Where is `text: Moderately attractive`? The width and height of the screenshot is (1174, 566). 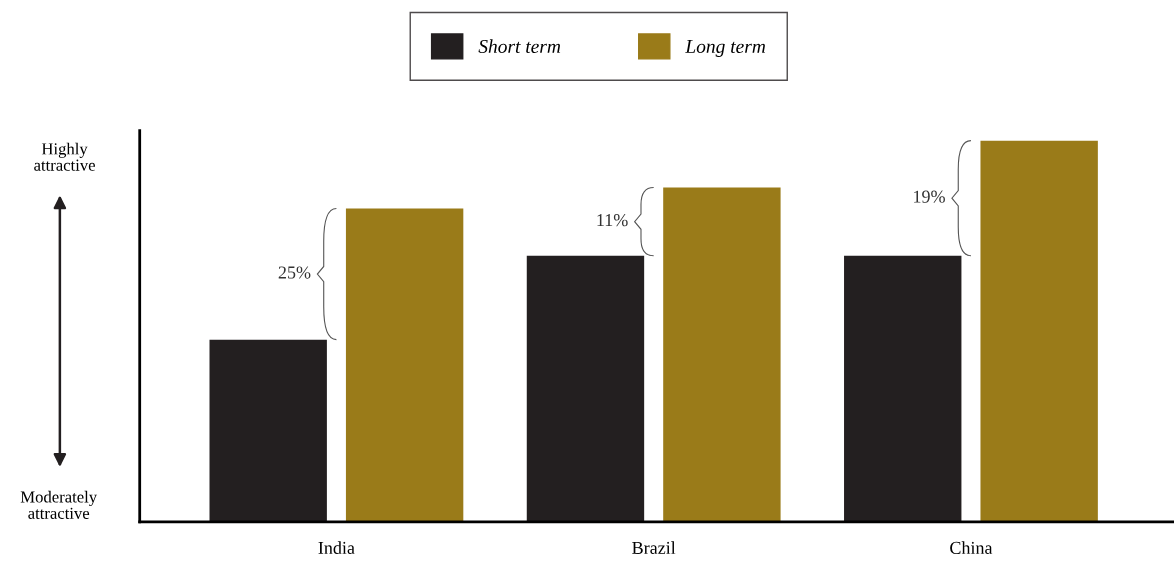 text: Moderately attractive is located at coordinates (59, 504).